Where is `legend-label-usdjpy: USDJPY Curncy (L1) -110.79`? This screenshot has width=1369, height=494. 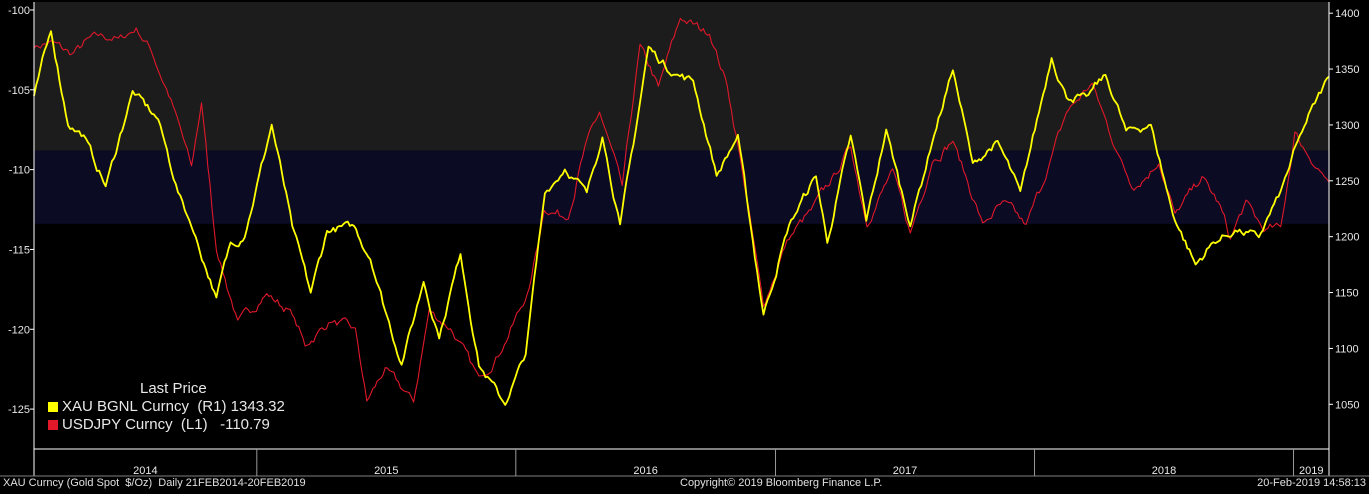
legend-label-usdjpy: USDJPY Curncy (L1) -110.79 is located at coordinates (166, 424).